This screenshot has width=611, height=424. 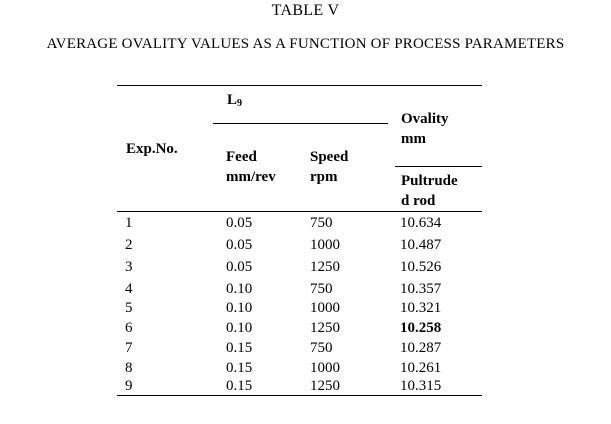 I want to click on cell-exp: 2, so click(x=129, y=245).